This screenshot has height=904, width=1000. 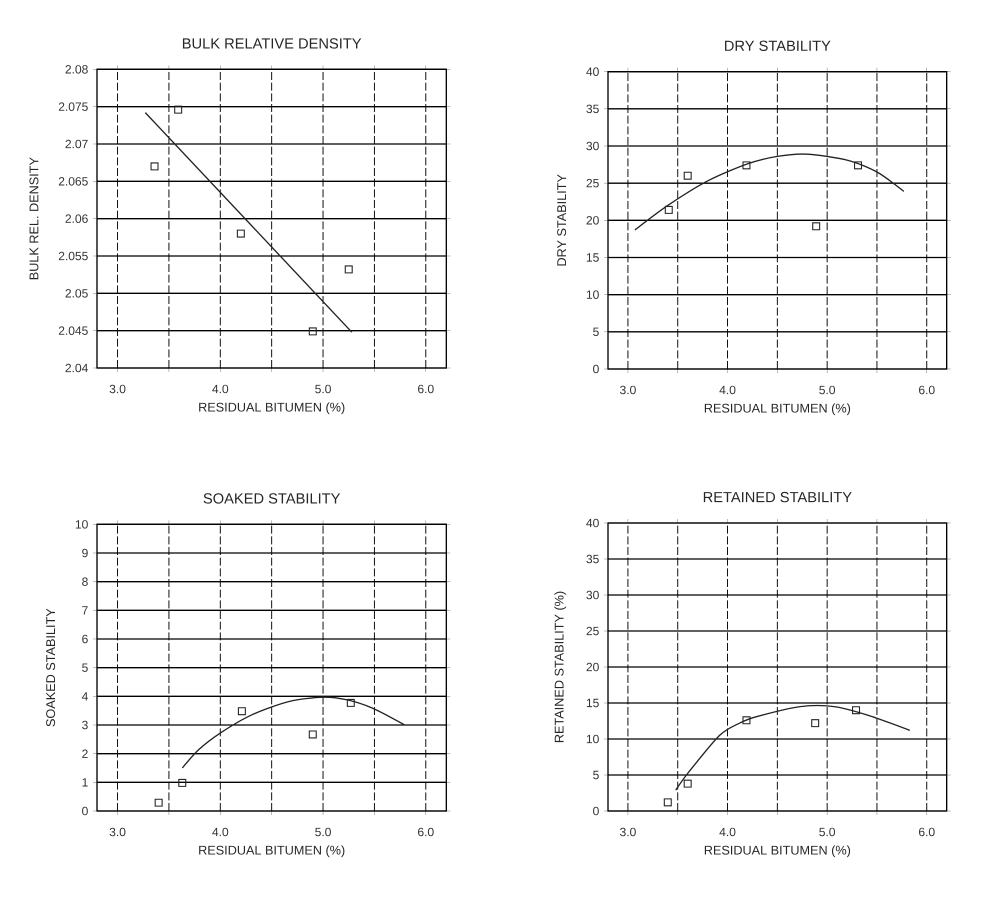 I want to click on y-tick-label: 2.08, so click(x=77, y=69).